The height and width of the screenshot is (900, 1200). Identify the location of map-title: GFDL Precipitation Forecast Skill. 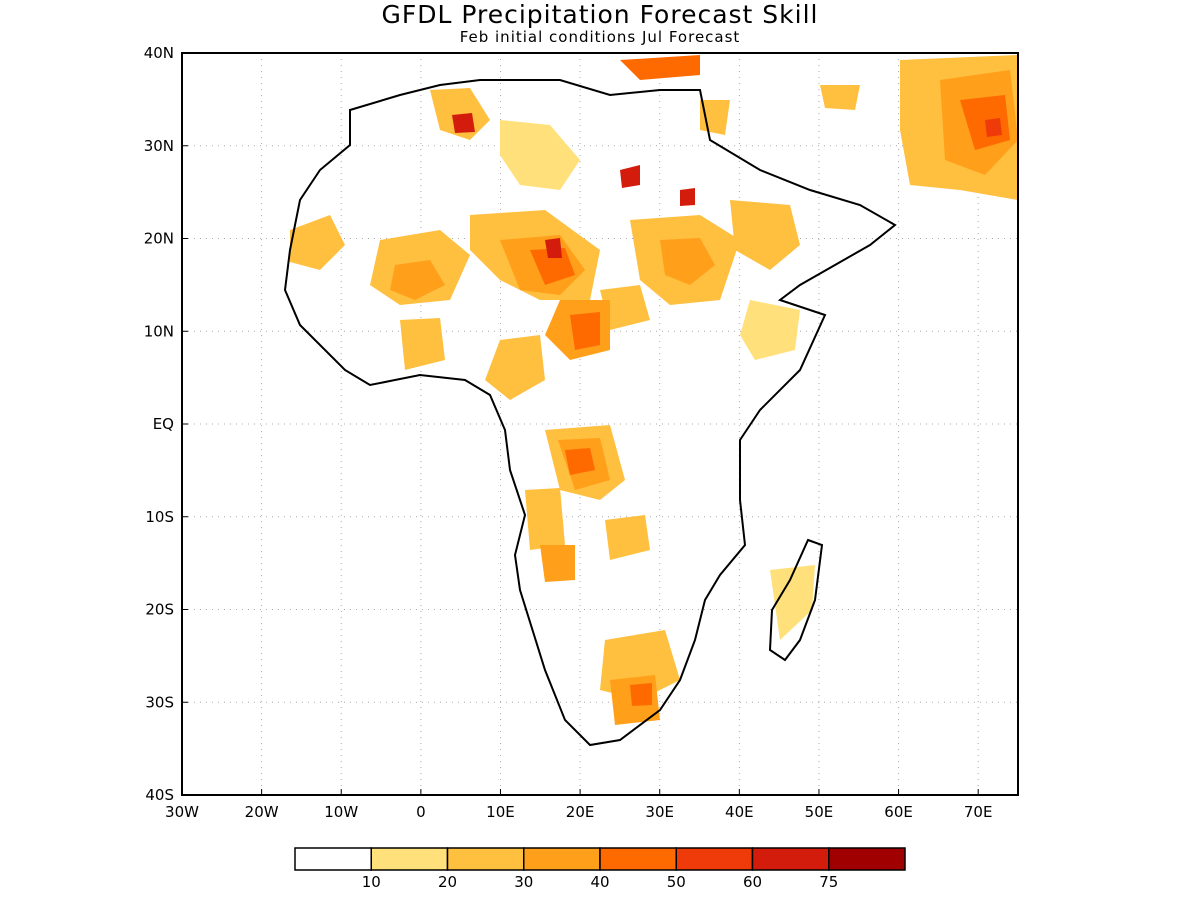
(600, 14).